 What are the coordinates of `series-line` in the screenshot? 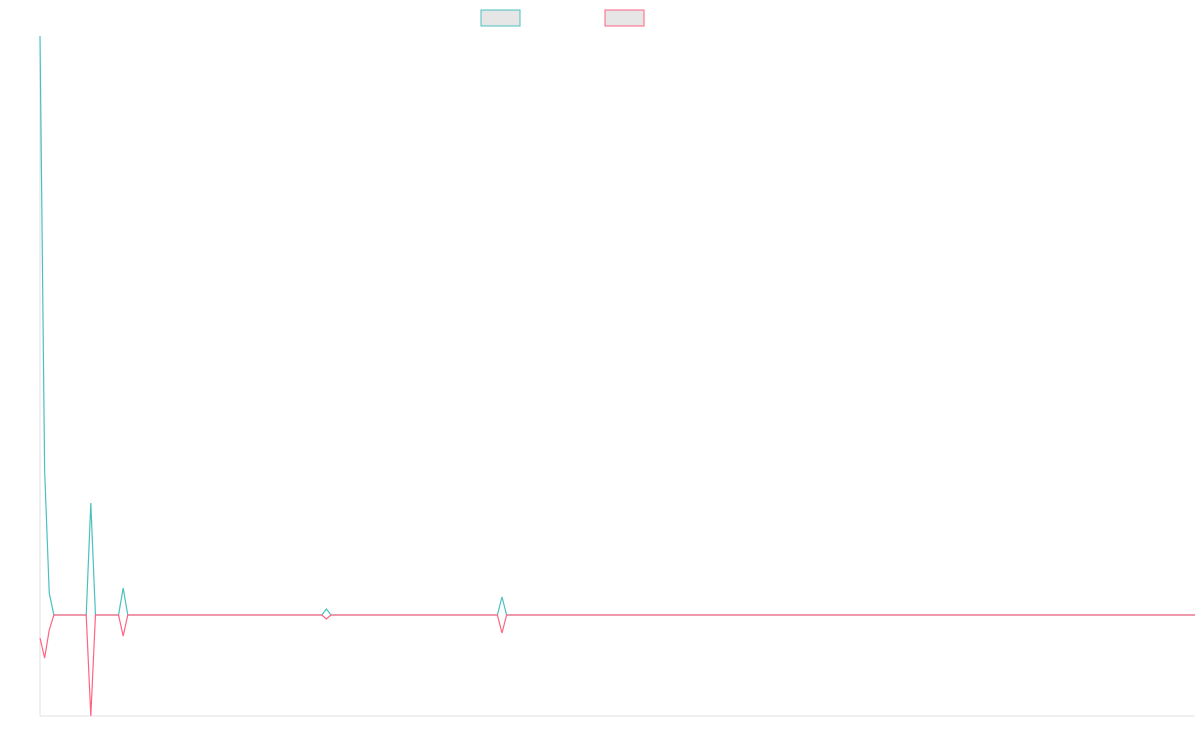 It's located at (617, 665).